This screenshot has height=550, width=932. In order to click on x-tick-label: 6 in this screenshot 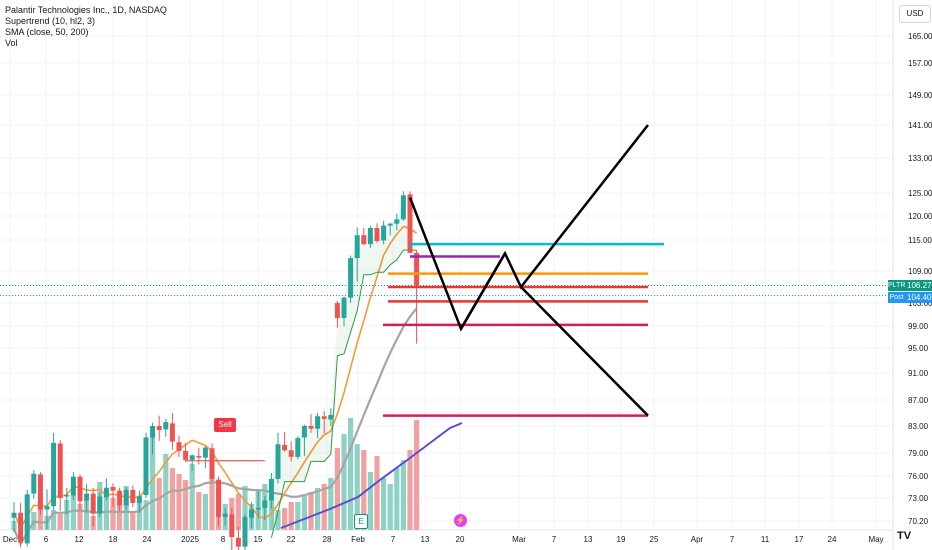, I will do `click(46, 539)`.